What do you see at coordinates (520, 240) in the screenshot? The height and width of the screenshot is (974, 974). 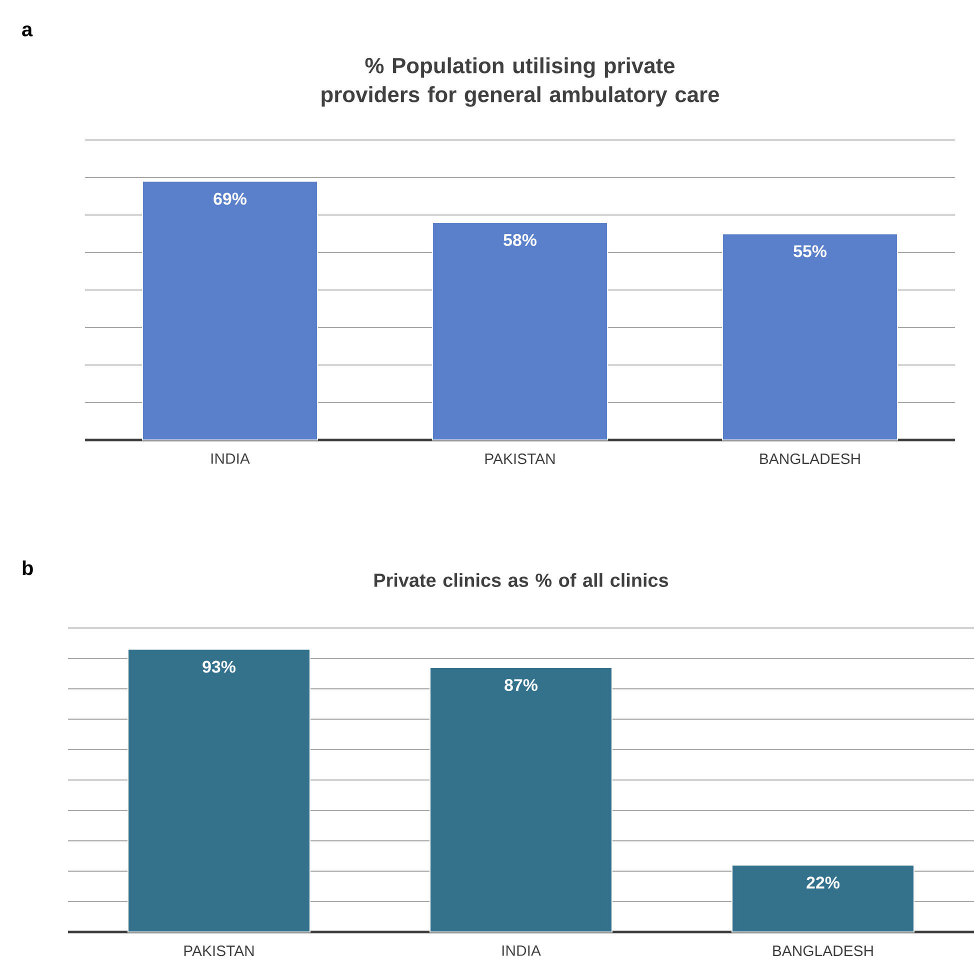 I see `data-label: 58%` at bounding box center [520, 240].